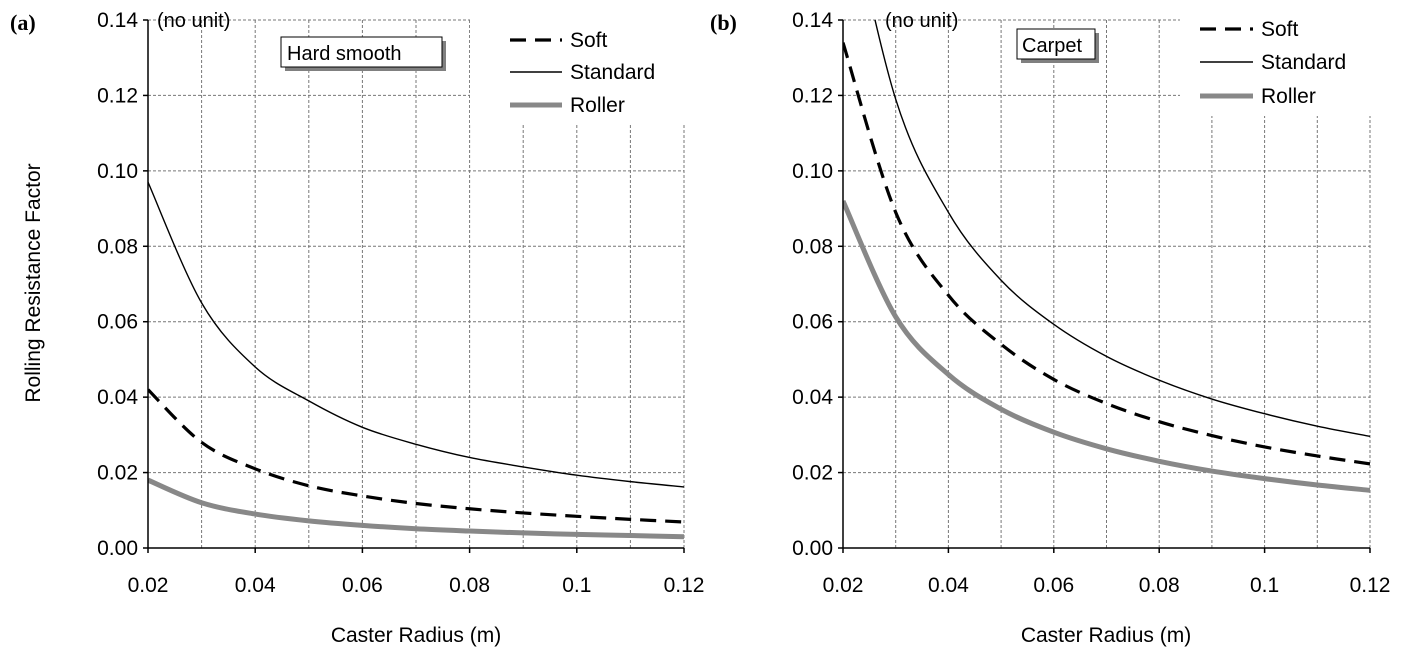  What do you see at coordinates (723, 22) in the screenshot?
I see `panel-label: (b)` at bounding box center [723, 22].